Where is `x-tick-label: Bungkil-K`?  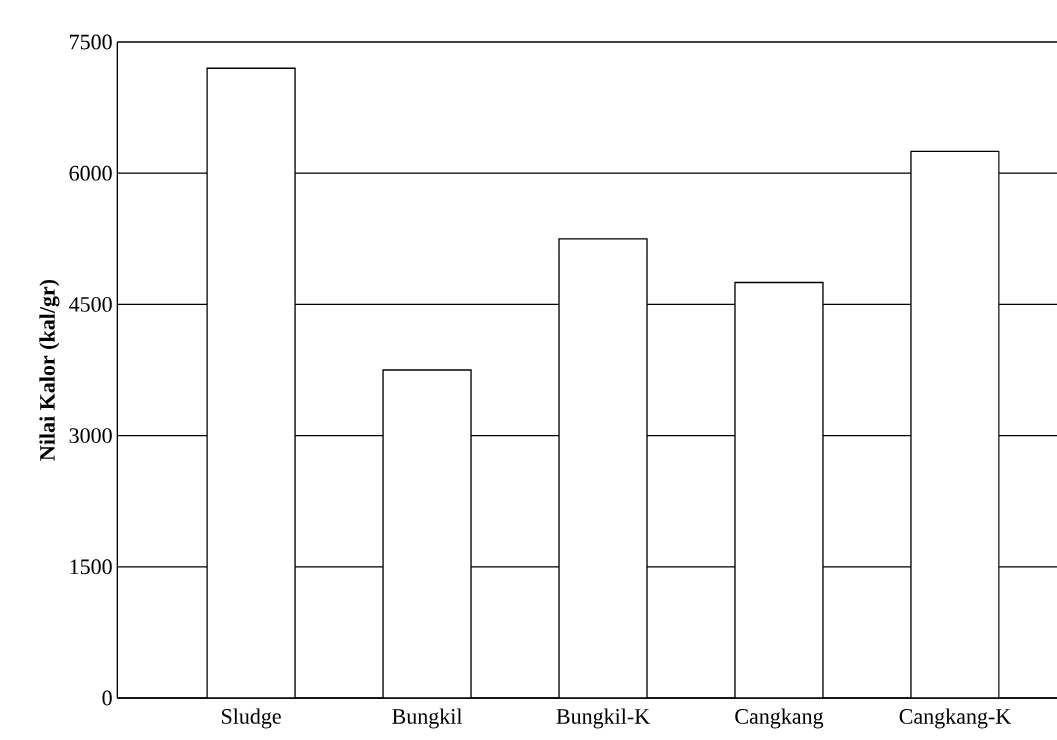
x-tick-label: Bungkil-K is located at coordinates (603, 718).